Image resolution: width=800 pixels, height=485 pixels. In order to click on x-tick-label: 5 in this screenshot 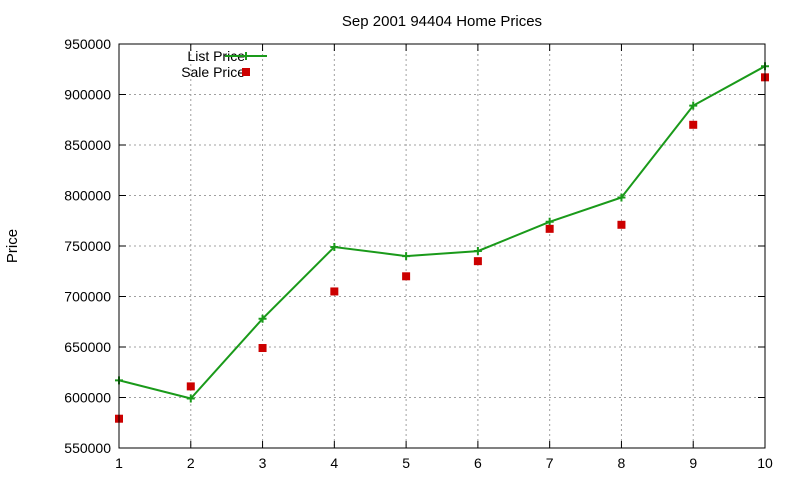, I will do `click(406, 463)`.